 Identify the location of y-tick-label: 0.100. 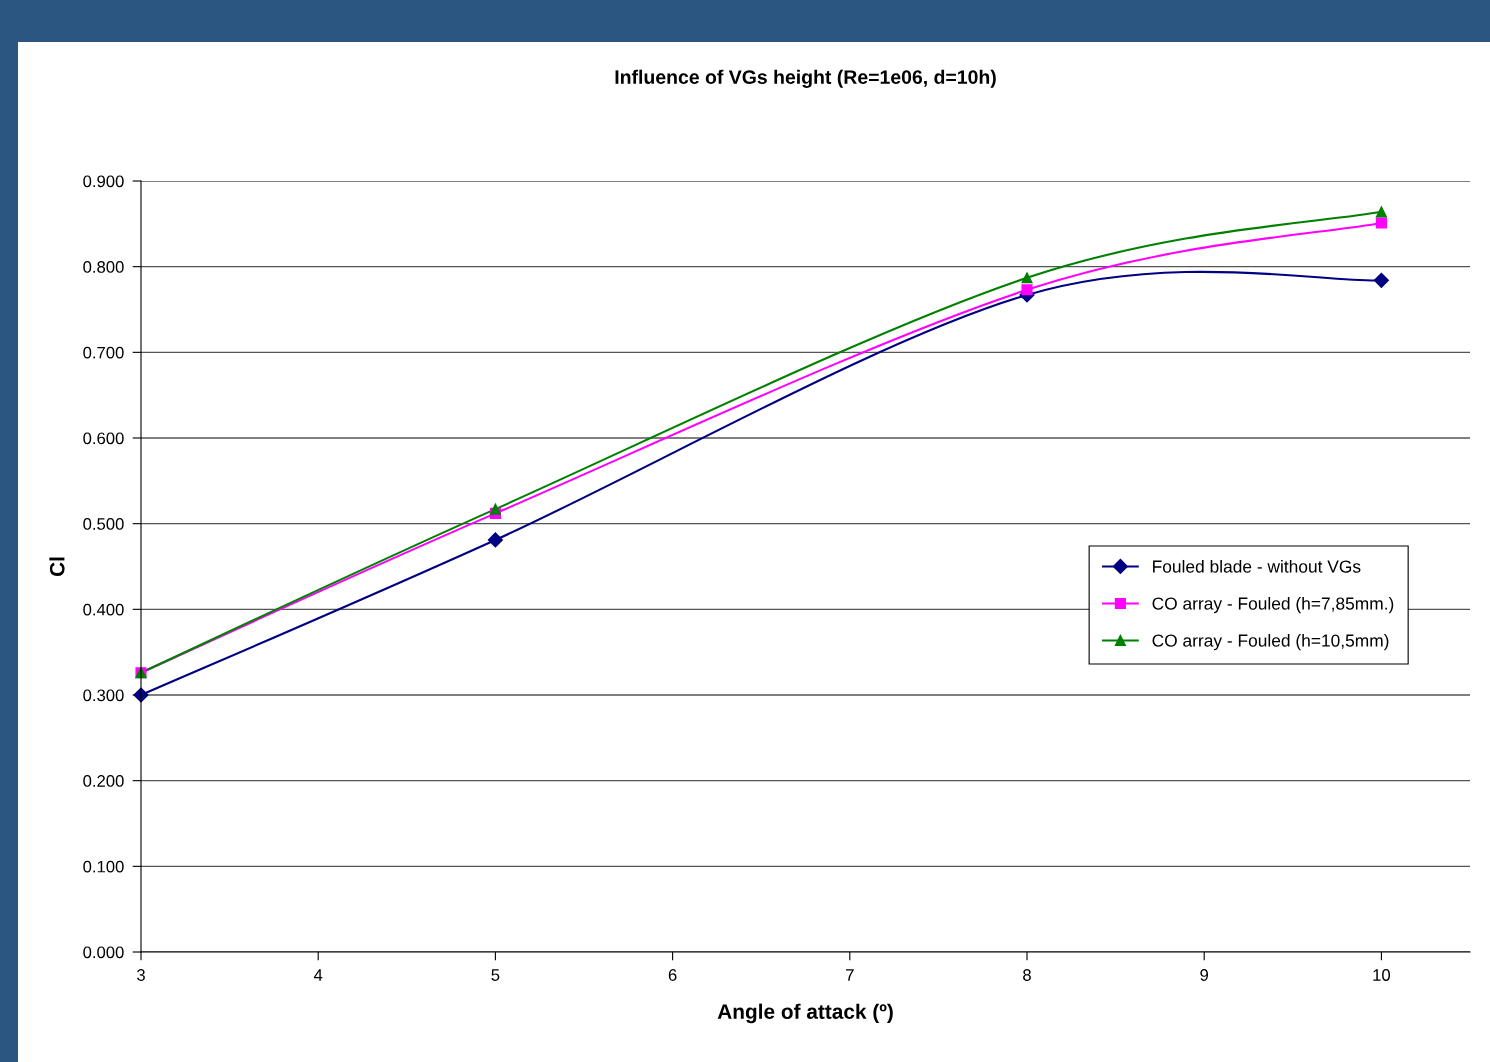
(103, 866).